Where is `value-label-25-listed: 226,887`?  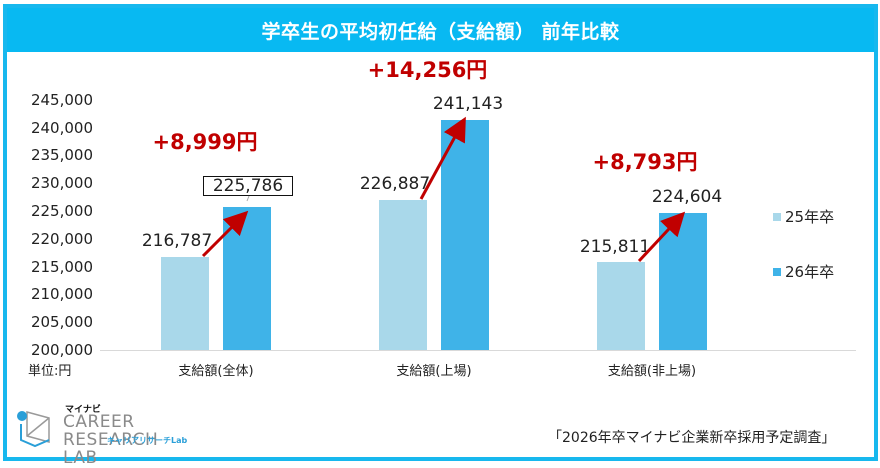 value-label-25-listed: 226,887 is located at coordinates (395, 184).